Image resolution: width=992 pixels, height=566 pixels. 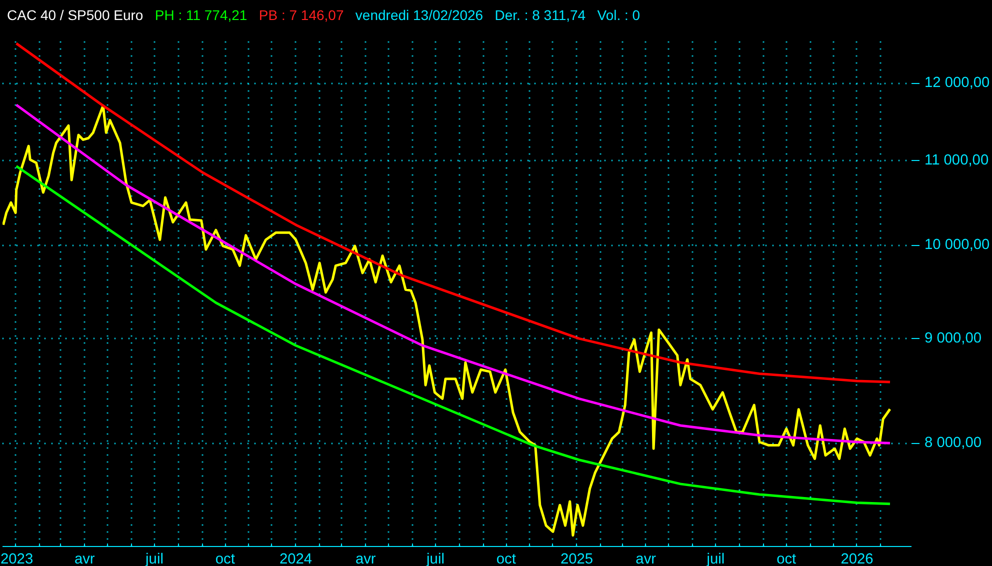 What do you see at coordinates (540, 15) in the screenshot?
I see `text: Der. : 8 311,74` at bounding box center [540, 15].